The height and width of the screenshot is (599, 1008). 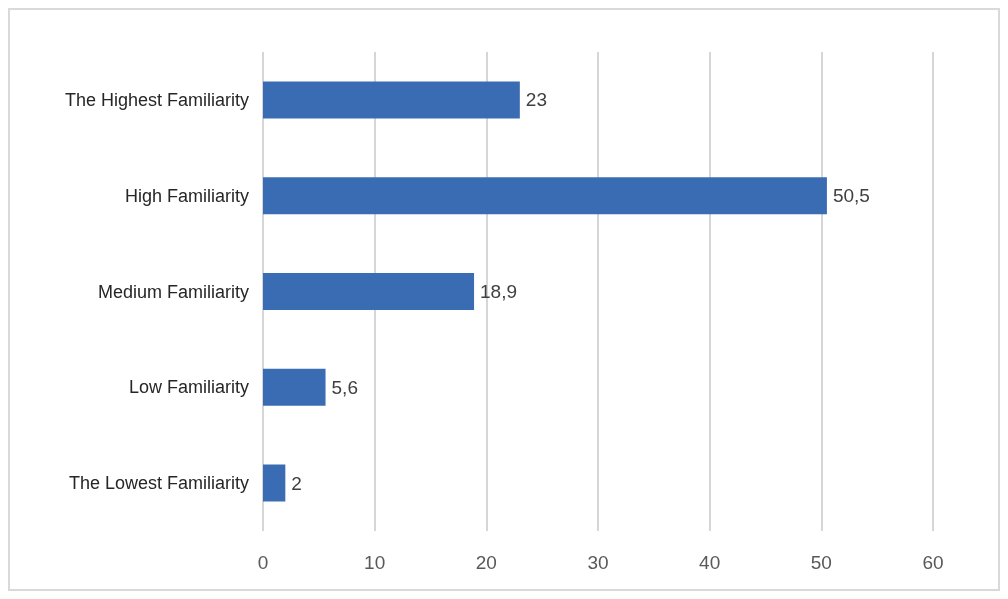 What do you see at coordinates (499, 291) in the screenshot?
I see `data-label: 18,9` at bounding box center [499, 291].